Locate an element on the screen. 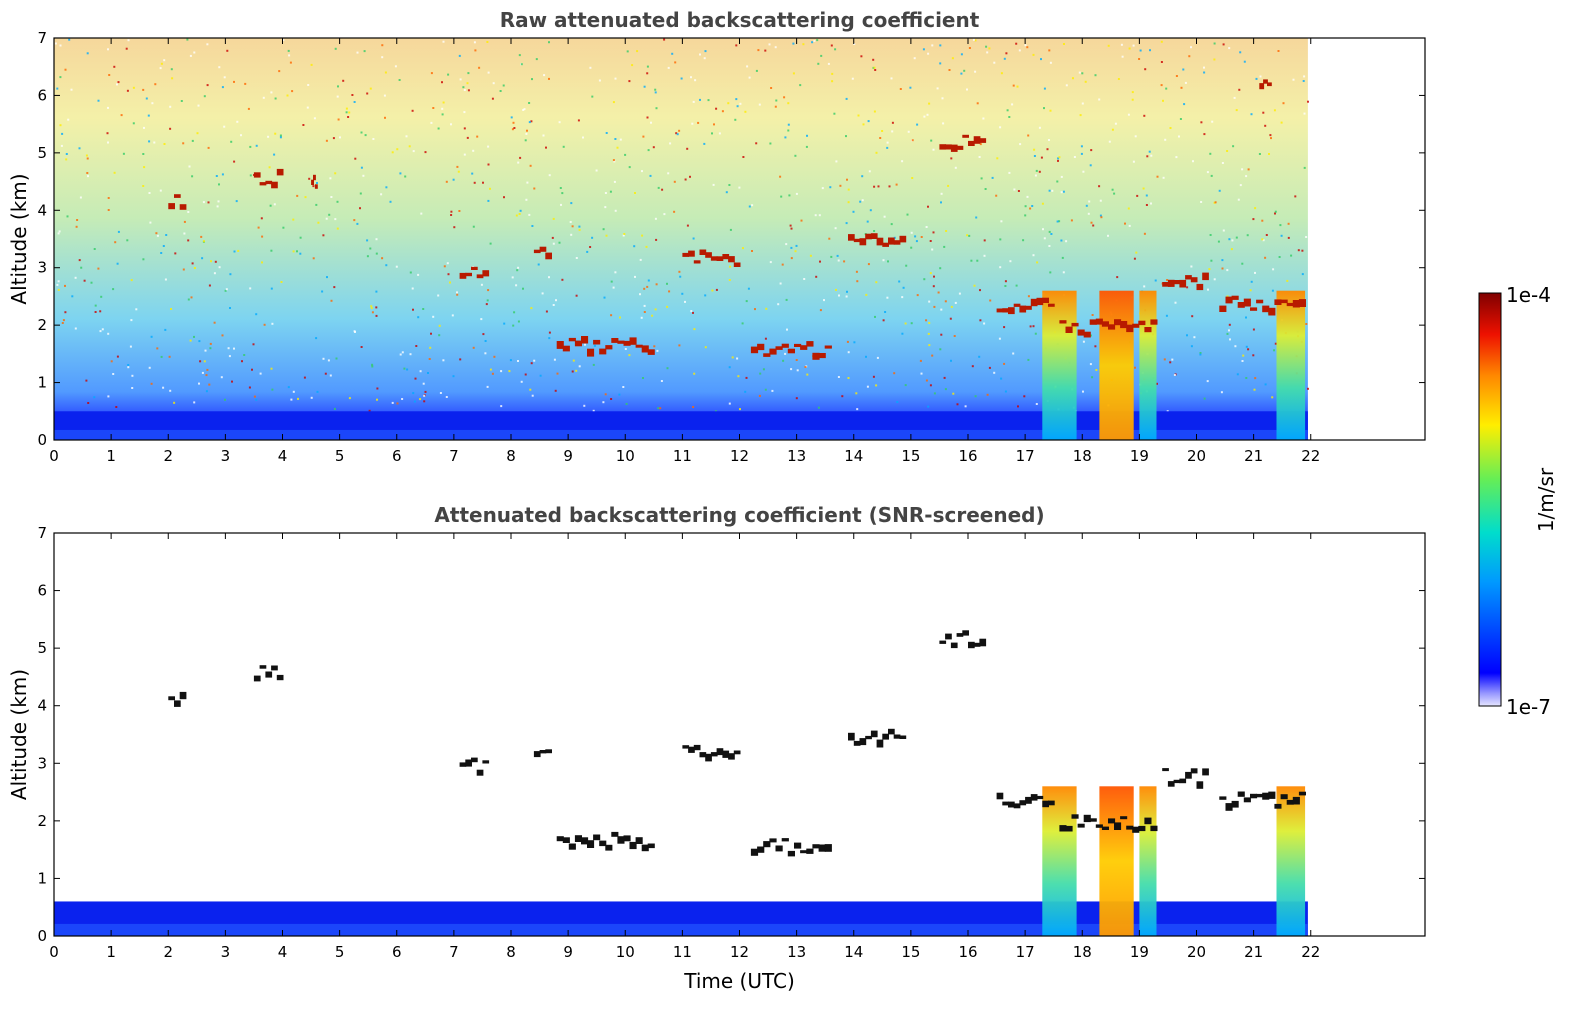  x-tick-label: 13 is located at coordinates (796, 456).